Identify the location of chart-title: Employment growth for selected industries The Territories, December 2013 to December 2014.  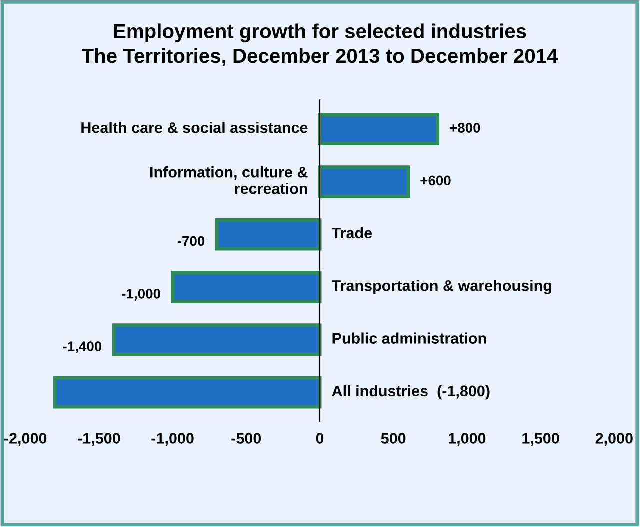
(320, 45).